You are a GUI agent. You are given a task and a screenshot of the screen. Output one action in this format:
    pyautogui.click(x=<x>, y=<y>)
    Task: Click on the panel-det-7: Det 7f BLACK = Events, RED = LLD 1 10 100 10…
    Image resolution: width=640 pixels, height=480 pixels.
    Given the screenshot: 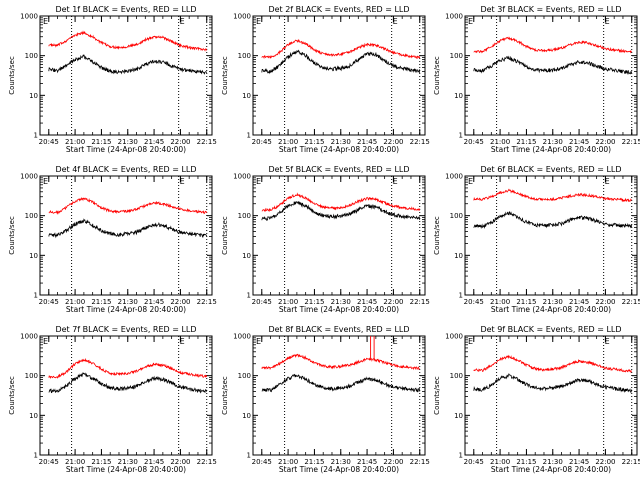 What is the action you would take?
    pyautogui.click(x=112, y=399)
    